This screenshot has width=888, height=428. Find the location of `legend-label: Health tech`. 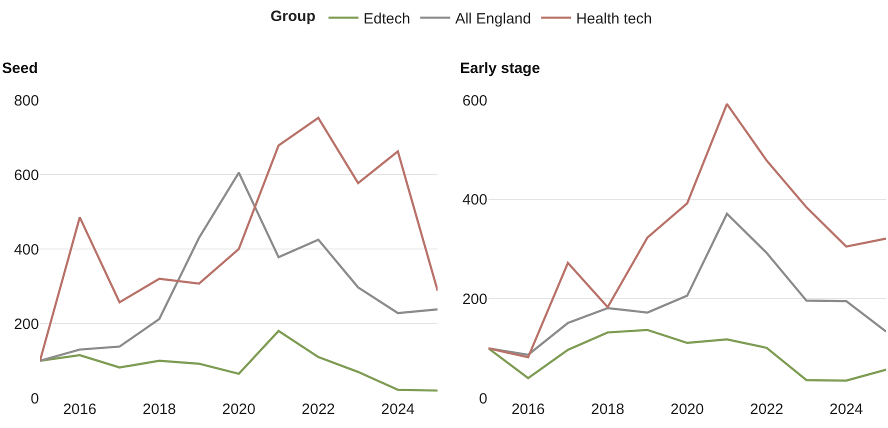

legend-label: Health tech is located at coordinates (614, 19).